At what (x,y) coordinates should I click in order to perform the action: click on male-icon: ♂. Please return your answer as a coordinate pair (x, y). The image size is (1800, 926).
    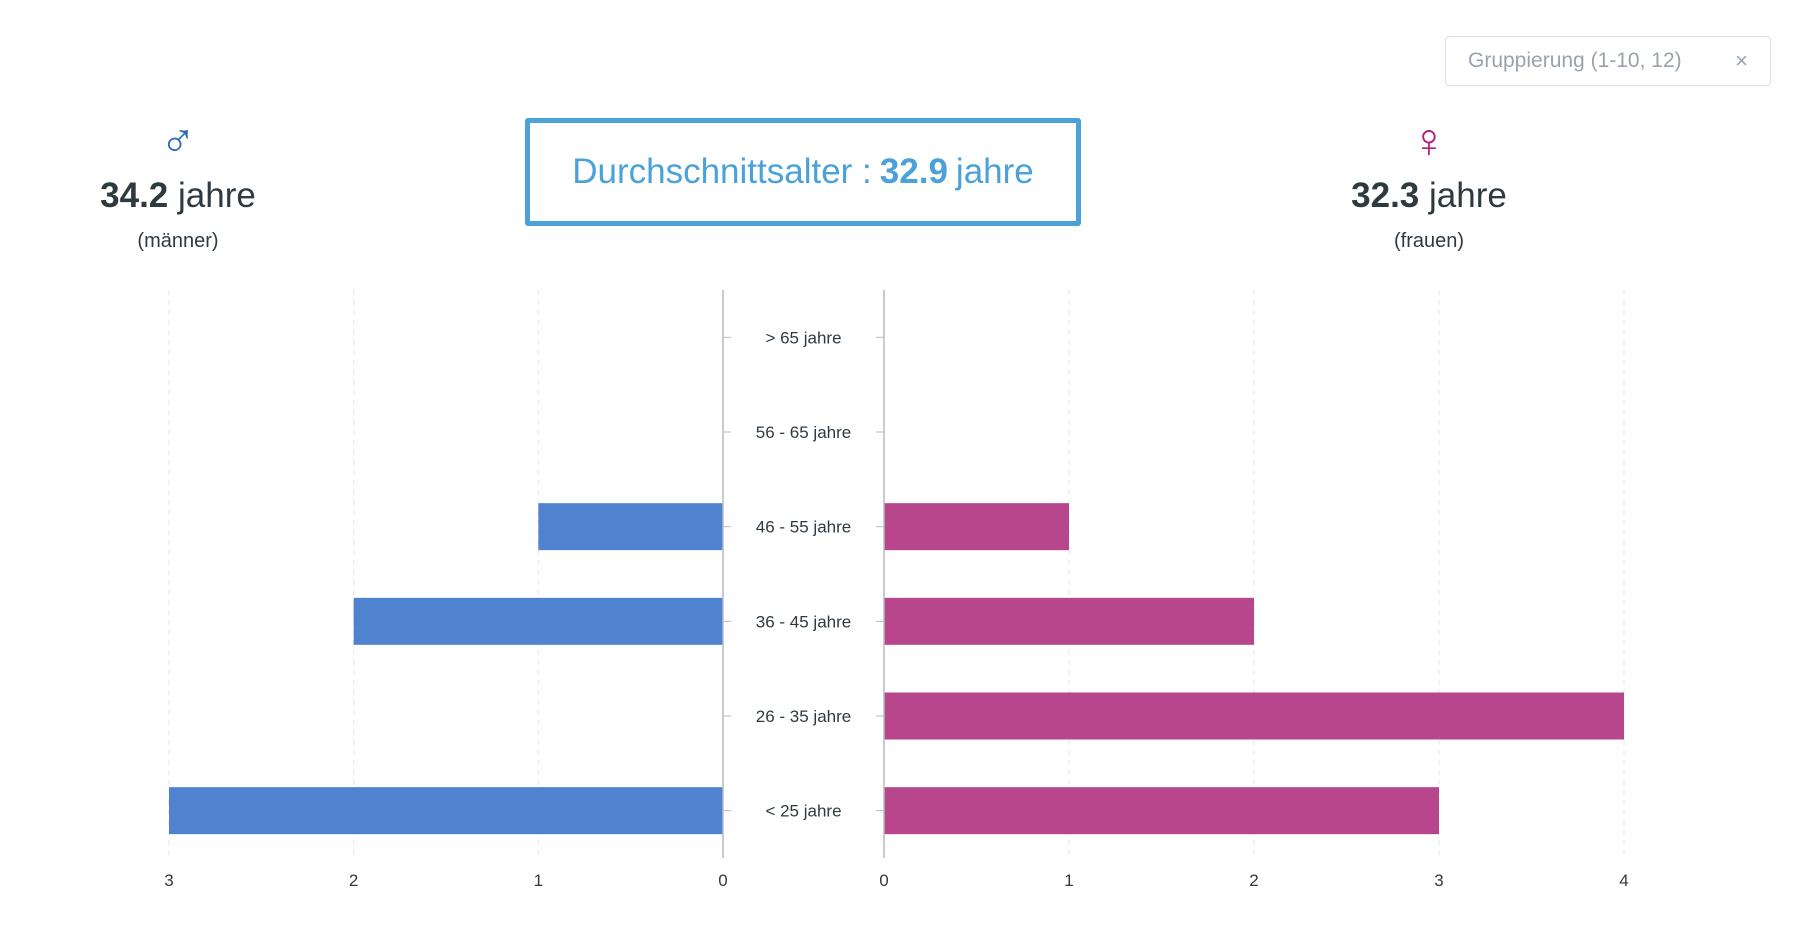
    Looking at the image, I should click on (178, 141).